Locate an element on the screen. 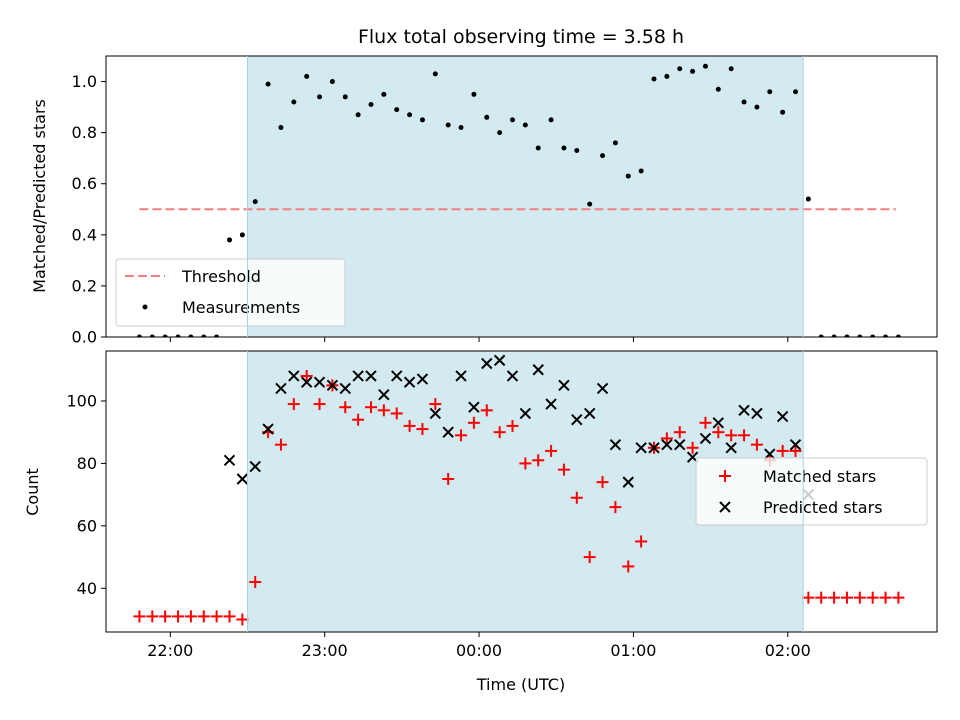  top-y-axis-label: Matched/Predicted stars is located at coordinates (39, 196).